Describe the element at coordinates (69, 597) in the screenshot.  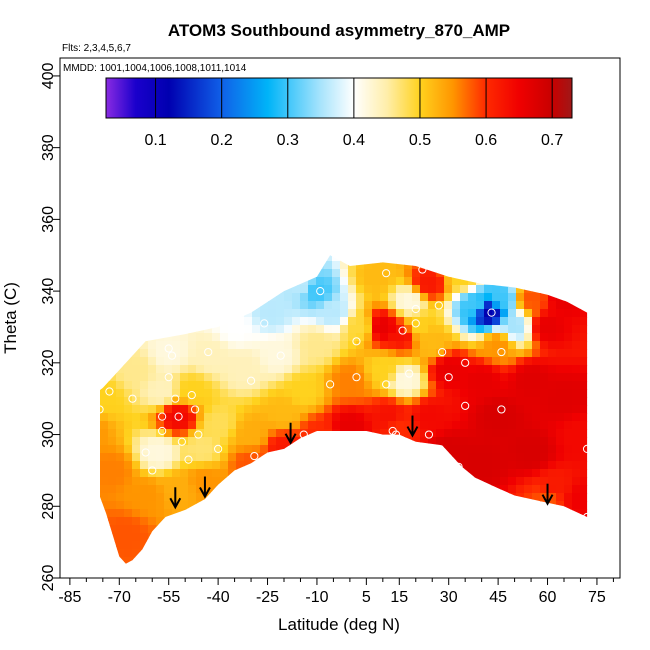
I see `x-tick-label: -85` at that location.